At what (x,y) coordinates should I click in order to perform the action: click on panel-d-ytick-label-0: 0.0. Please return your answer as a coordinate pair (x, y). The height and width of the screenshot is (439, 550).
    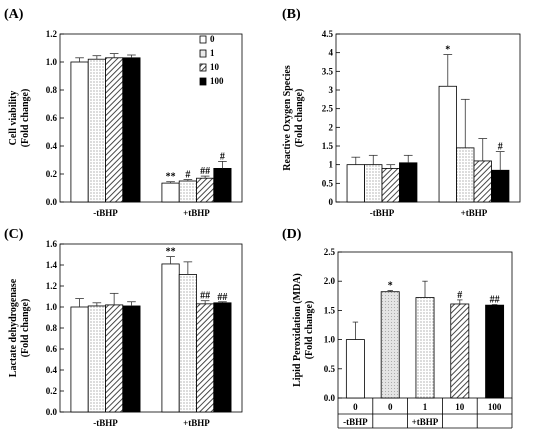
    Looking at the image, I should click on (330, 398).